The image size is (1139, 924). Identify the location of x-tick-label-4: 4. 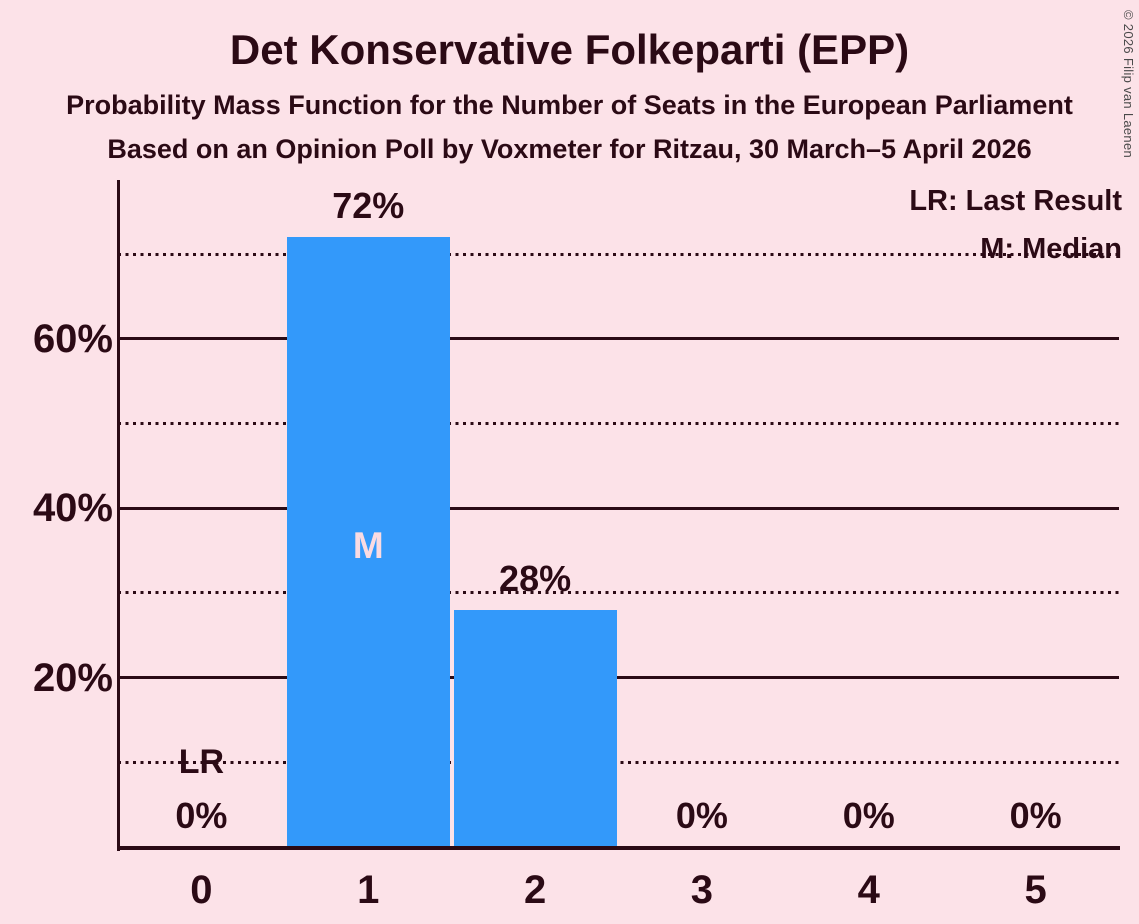
(868, 890).